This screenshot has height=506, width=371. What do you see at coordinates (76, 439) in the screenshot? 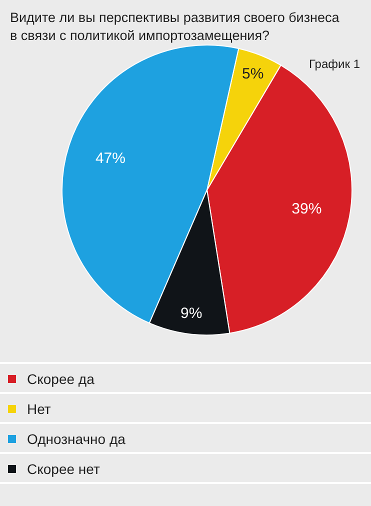
I see `legend-label: Однозначно да` at bounding box center [76, 439].